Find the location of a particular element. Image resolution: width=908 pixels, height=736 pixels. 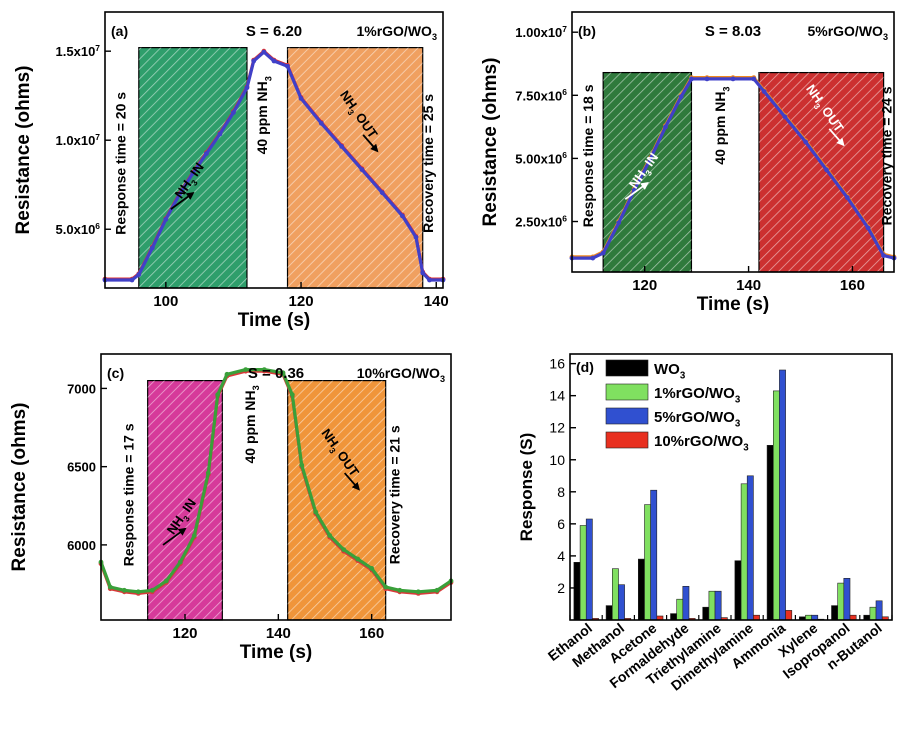

annotation-vertical: Recovery time = 25 s is located at coordinates (428, 163).